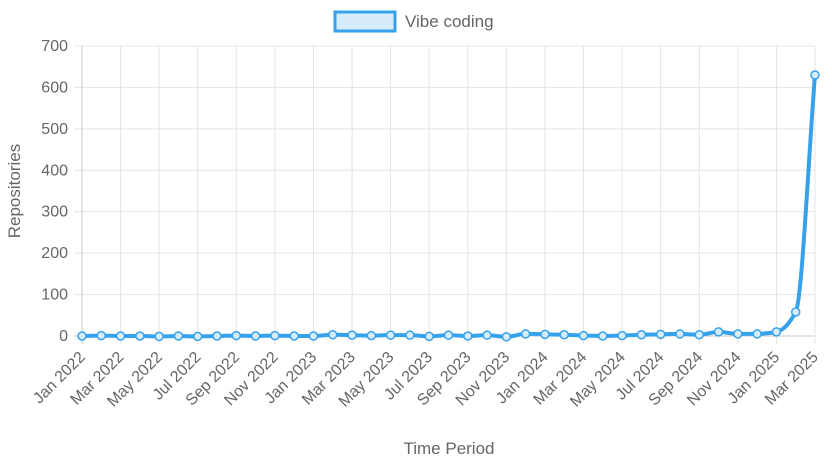 The height and width of the screenshot is (466, 832). Describe the element at coordinates (54, 295) in the screenshot. I see `y-tick-label: 100` at that location.